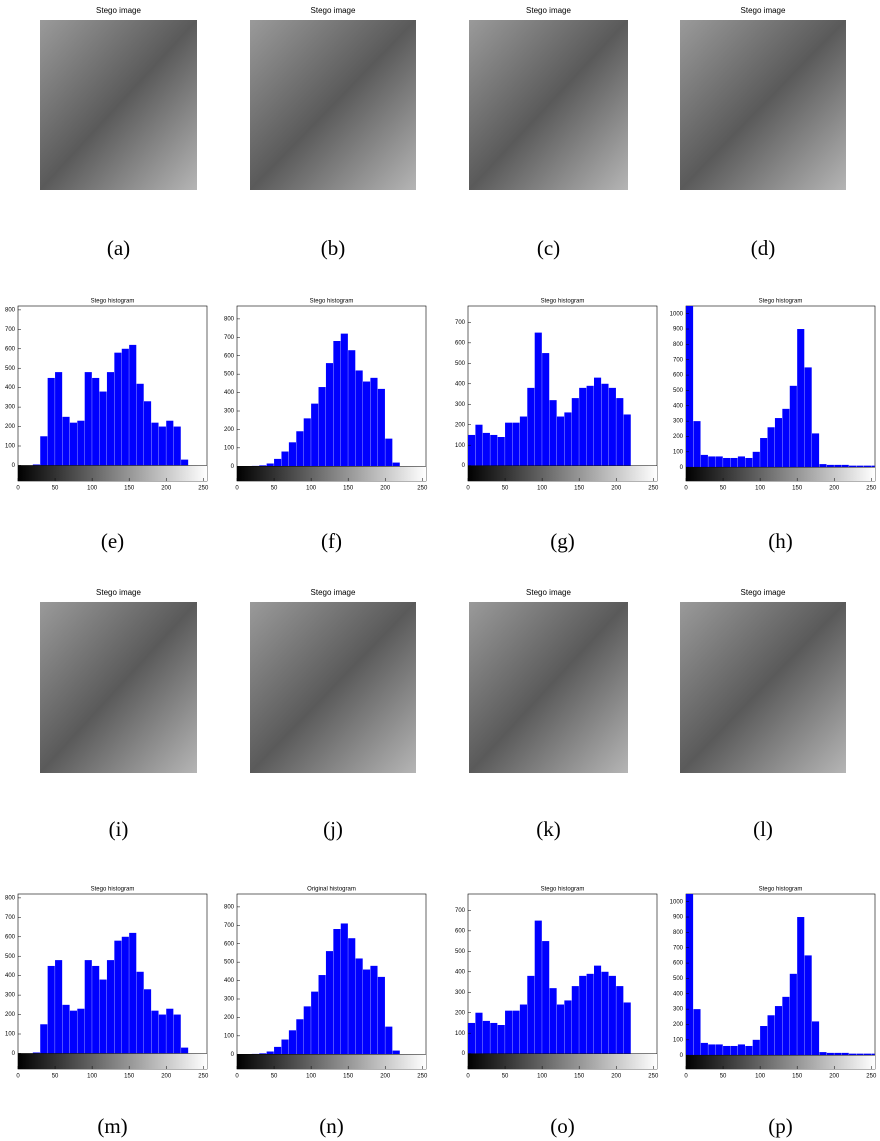 The image size is (880, 1141). Describe the element at coordinates (562, 1126) in the screenshot. I see `caption: (o)` at that location.